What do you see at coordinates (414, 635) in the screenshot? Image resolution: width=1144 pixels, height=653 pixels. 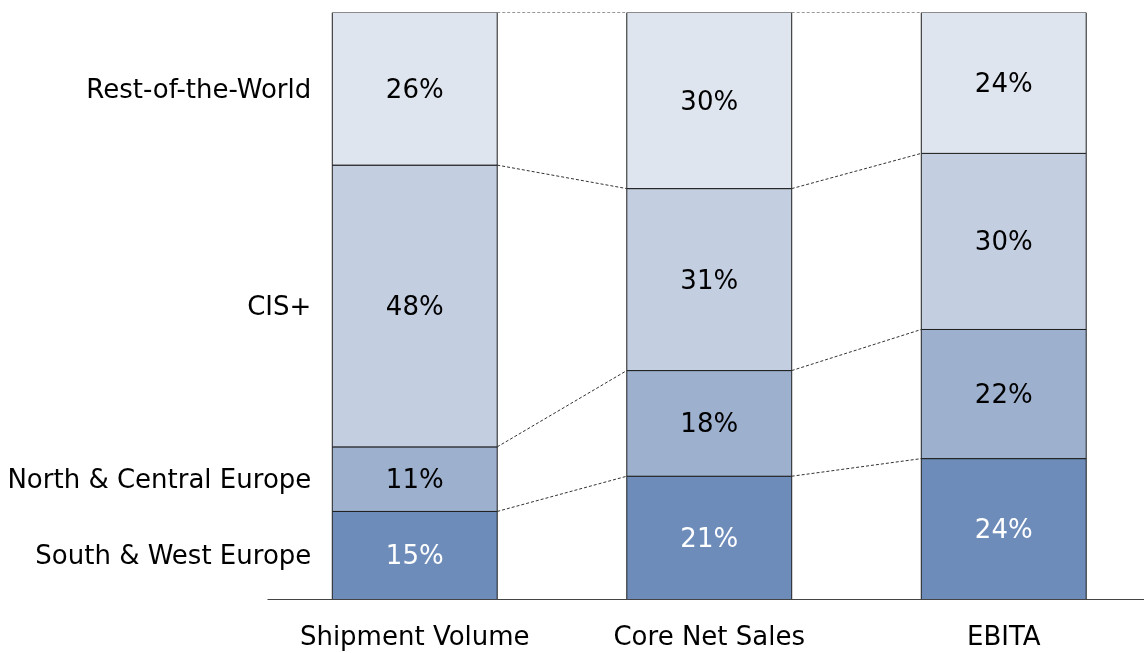 I see `x-tick-label: Shipment Volume` at bounding box center [414, 635].